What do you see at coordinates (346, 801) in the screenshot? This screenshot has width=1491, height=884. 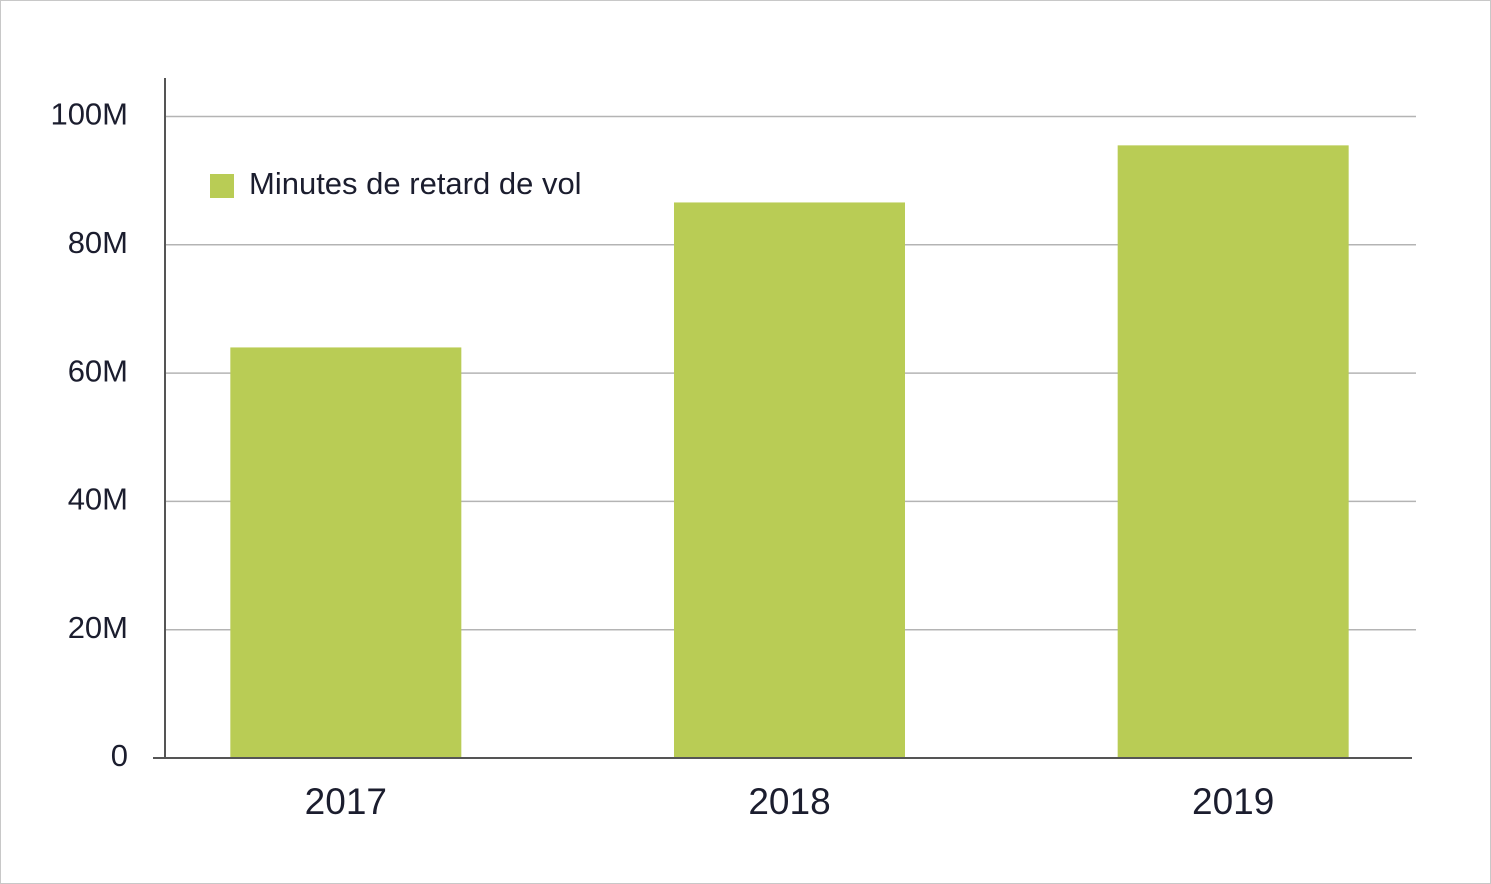 I see `x-tick-label: 2017` at bounding box center [346, 801].